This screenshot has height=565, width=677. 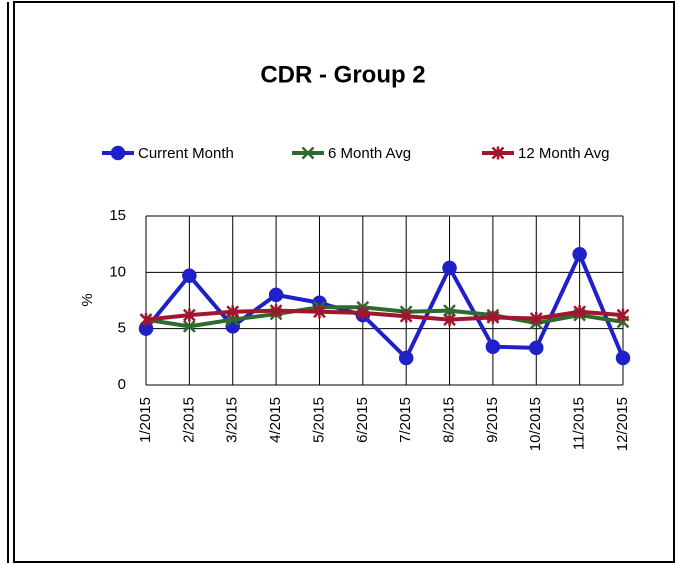 What do you see at coordinates (186, 153) in the screenshot?
I see `legend-label: Current Month` at bounding box center [186, 153].